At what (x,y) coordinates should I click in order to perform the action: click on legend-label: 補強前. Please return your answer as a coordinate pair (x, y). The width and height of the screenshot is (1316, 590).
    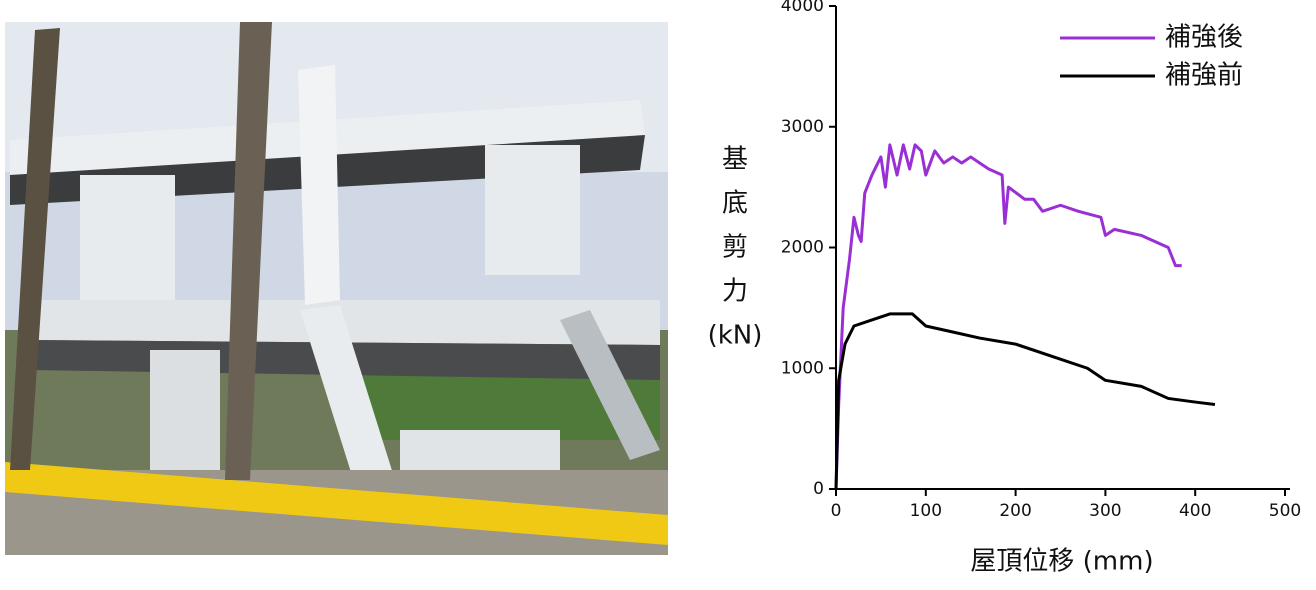
    Looking at the image, I should click on (1204, 76).